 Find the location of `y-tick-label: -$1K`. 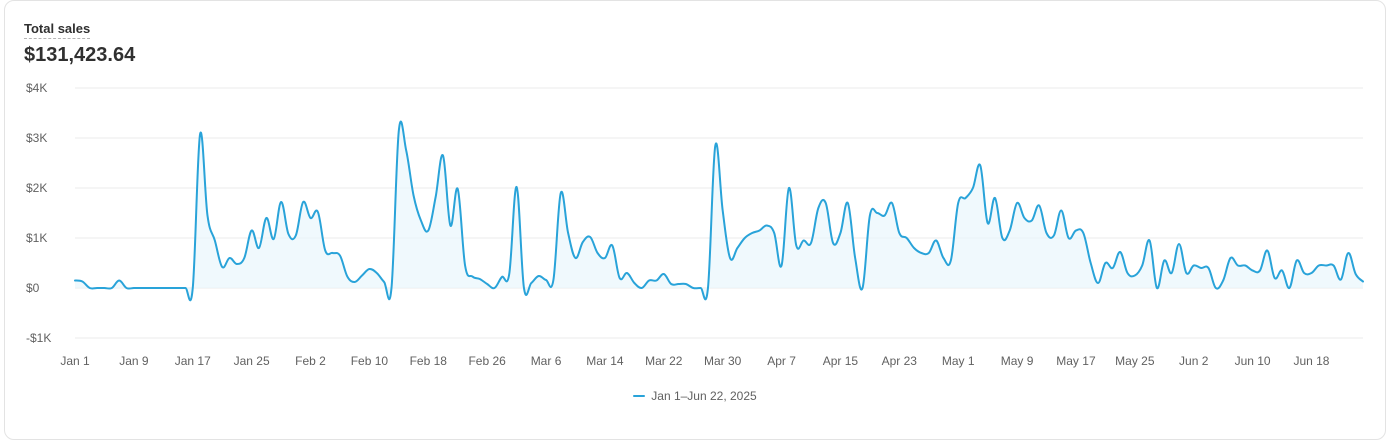

y-tick-label: -$1K is located at coordinates (38, 338).